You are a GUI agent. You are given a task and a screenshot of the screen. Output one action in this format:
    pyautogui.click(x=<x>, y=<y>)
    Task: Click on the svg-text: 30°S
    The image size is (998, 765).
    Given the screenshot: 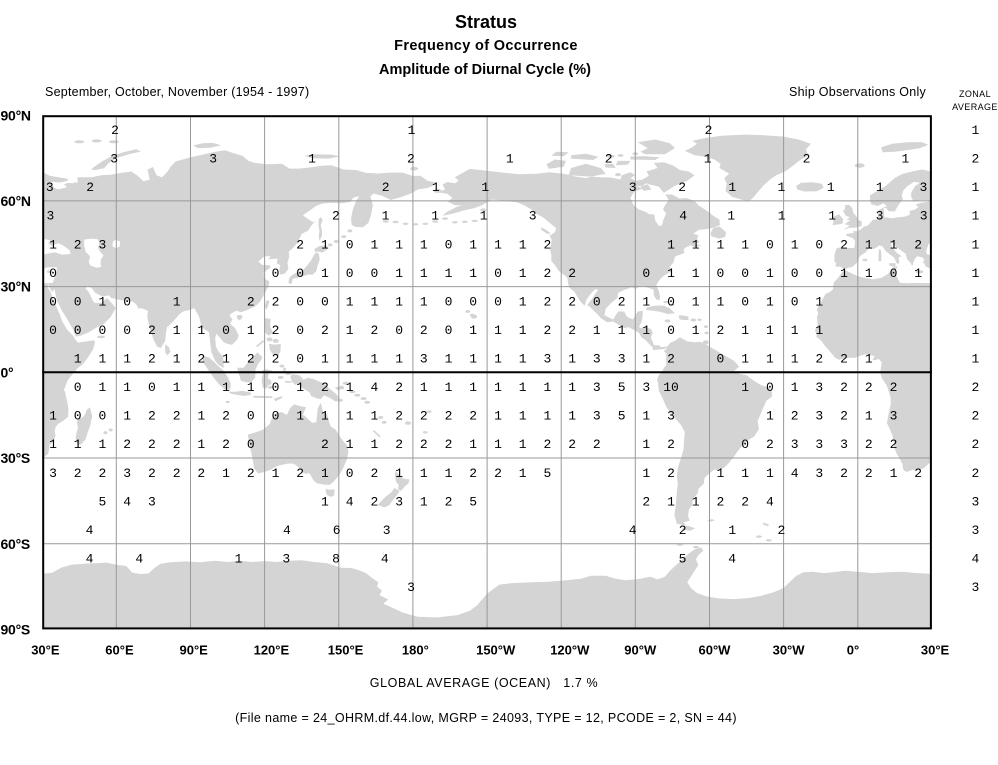 What is the action you would take?
    pyautogui.click(x=16, y=458)
    